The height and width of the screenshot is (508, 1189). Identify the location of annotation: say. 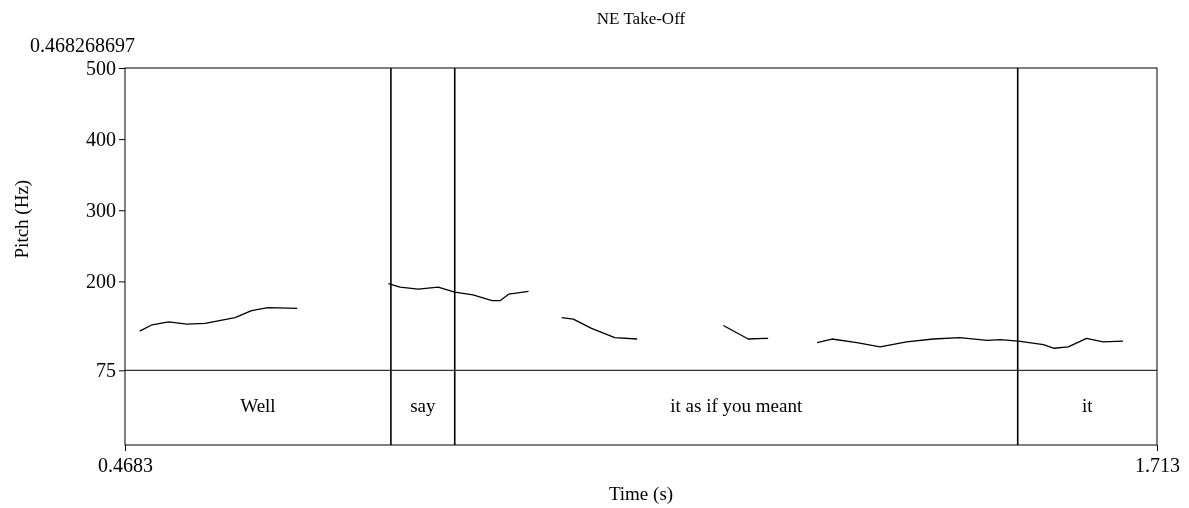
(423, 406).